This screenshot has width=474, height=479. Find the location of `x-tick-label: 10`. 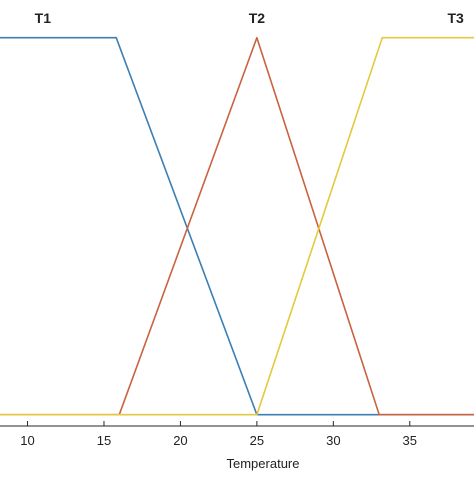

x-tick-label: 10 is located at coordinates (27, 440).